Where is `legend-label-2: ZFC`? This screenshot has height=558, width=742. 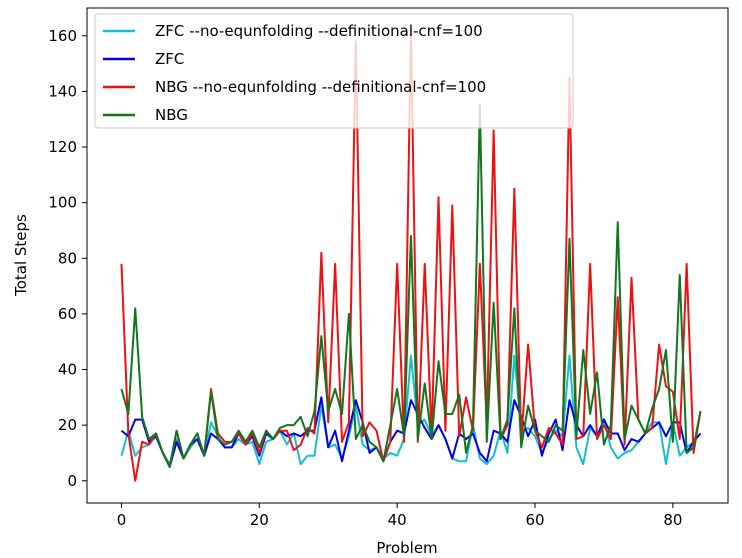 legend-label-2: ZFC is located at coordinates (169, 59).